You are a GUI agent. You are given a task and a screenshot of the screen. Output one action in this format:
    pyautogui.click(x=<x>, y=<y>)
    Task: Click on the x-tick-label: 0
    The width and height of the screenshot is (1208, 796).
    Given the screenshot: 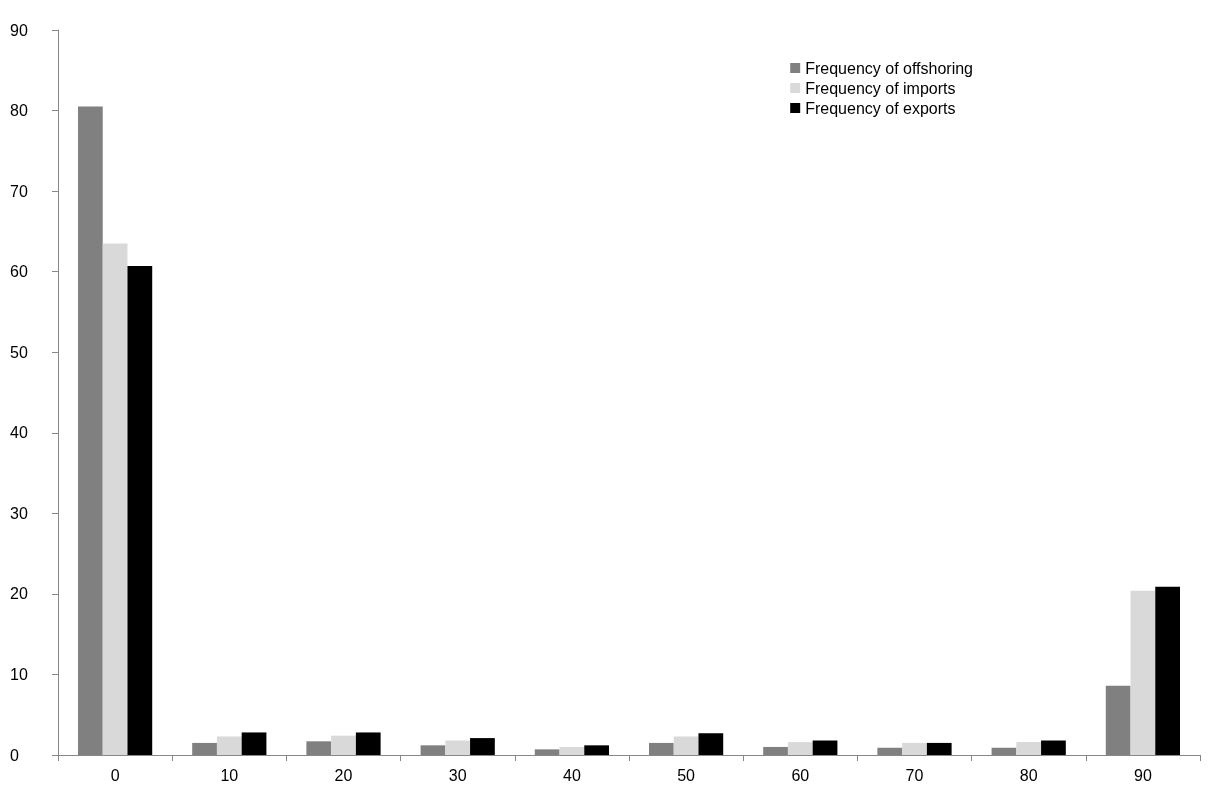 What is the action you would take?
    pyautogui.click(x=115, y=775)
    